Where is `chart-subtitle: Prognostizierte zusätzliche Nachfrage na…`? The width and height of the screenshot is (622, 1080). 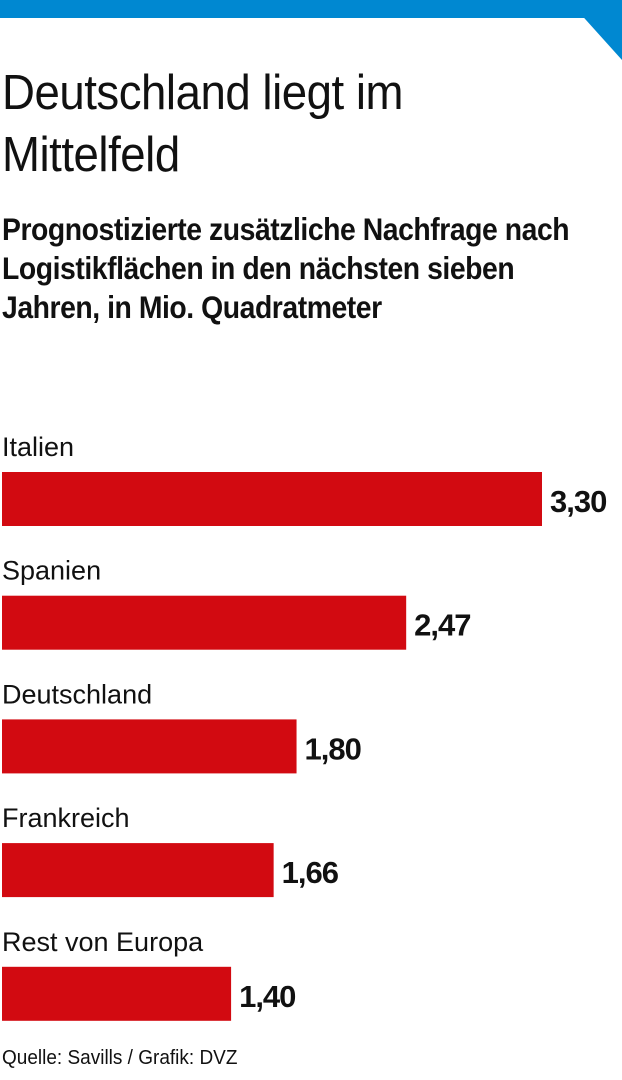
chart-subtitle: Prognostizierte zusätzliche Nachfrage na… is located at coordinates (286, 268).